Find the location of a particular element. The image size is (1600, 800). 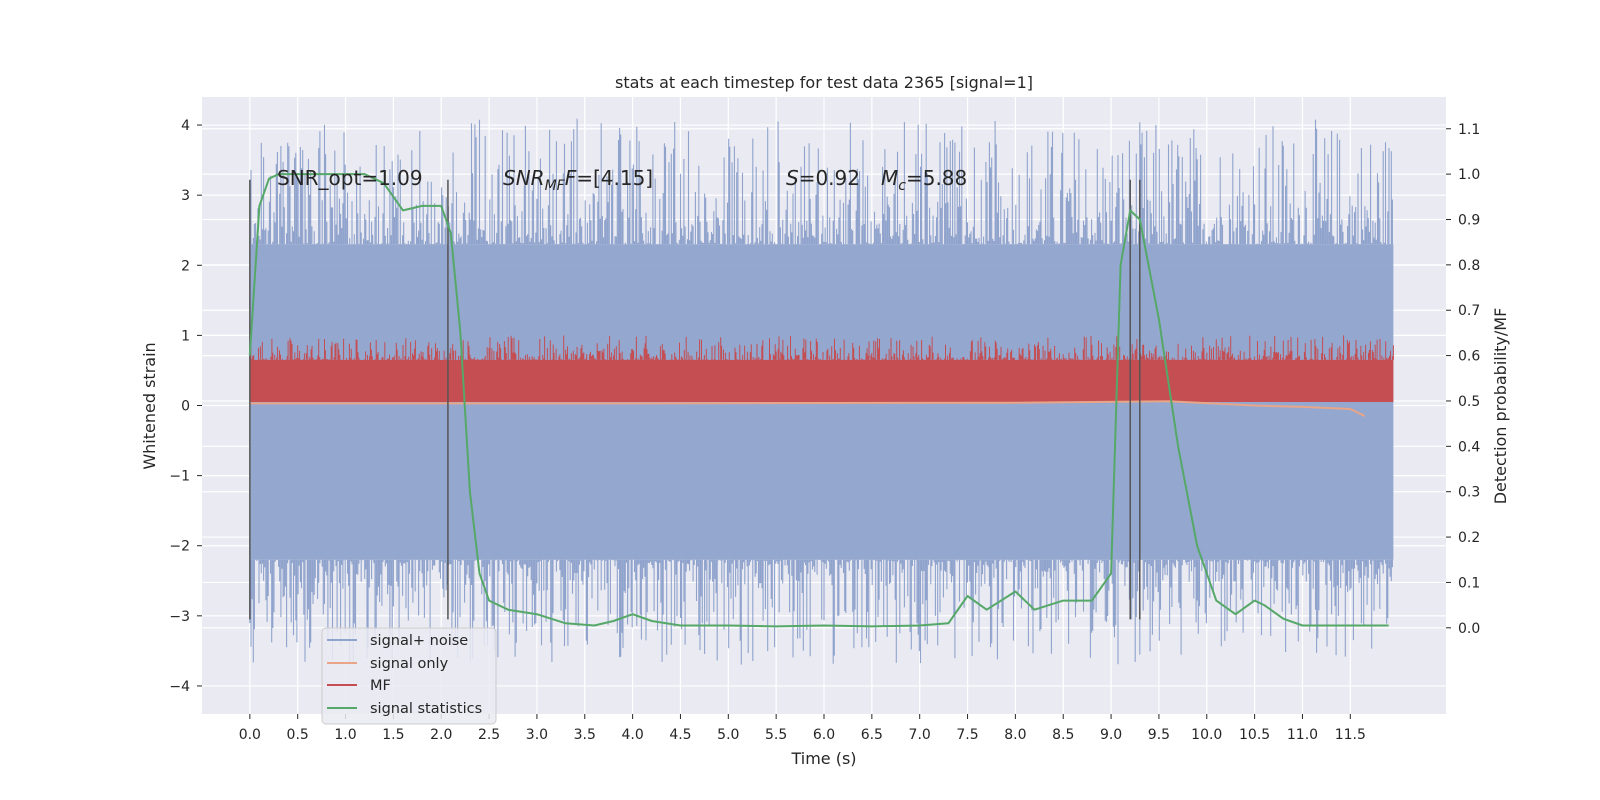

y2-tick-label: 0.8 is located at coordinates (1469, 266).